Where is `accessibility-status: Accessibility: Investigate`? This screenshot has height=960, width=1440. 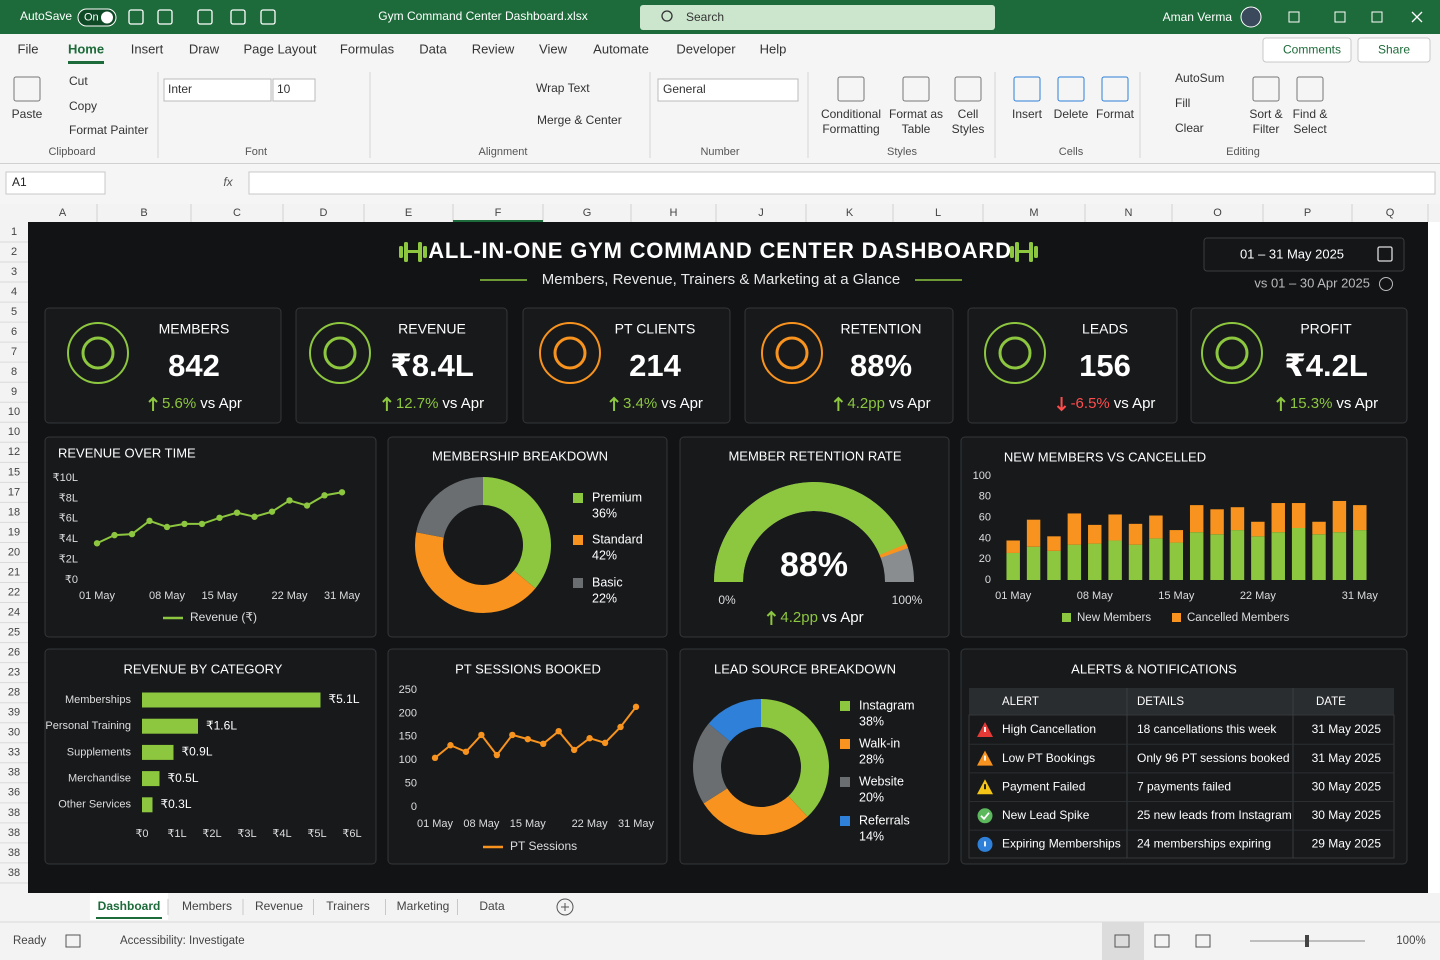
accessibility-status: Accessibility: Investigate is located at coordinates (182, 941).